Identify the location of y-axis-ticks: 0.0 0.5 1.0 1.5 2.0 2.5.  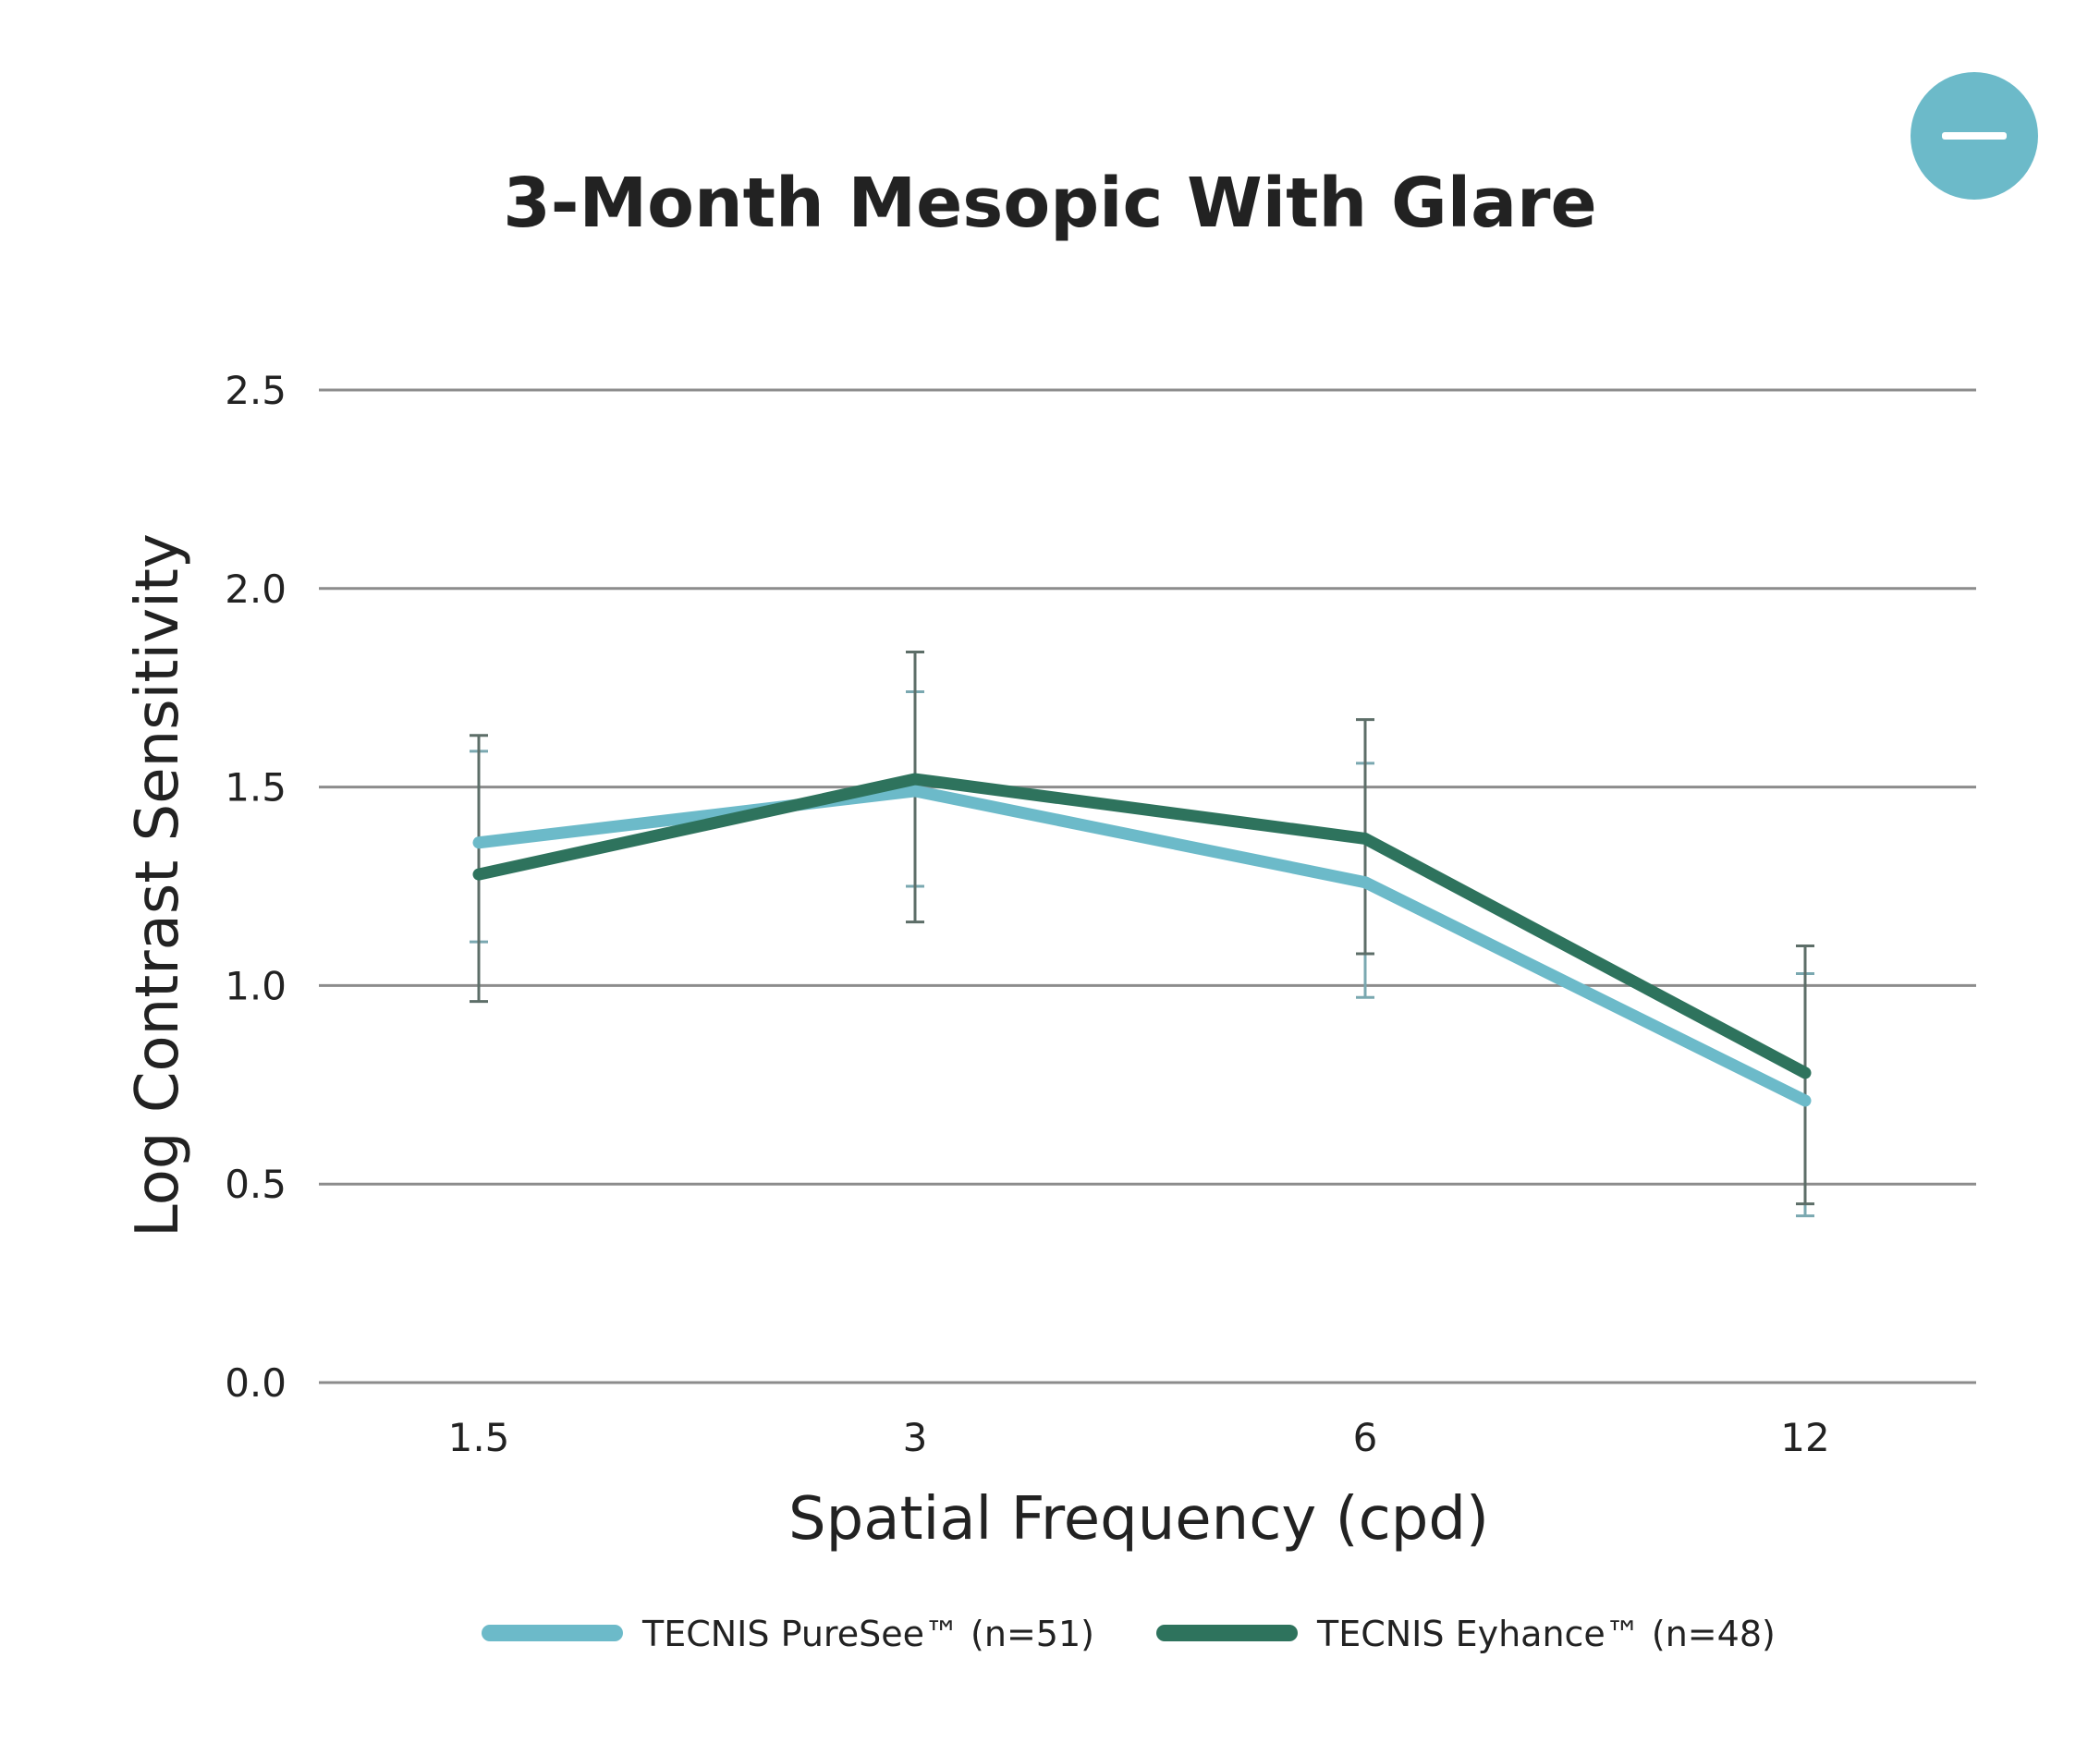
(256, 887).